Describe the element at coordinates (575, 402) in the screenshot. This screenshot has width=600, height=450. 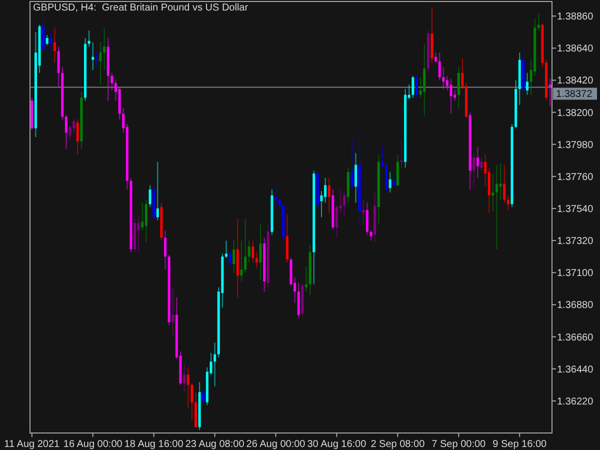
I see `y-tick-label: 1.36220` at that location.